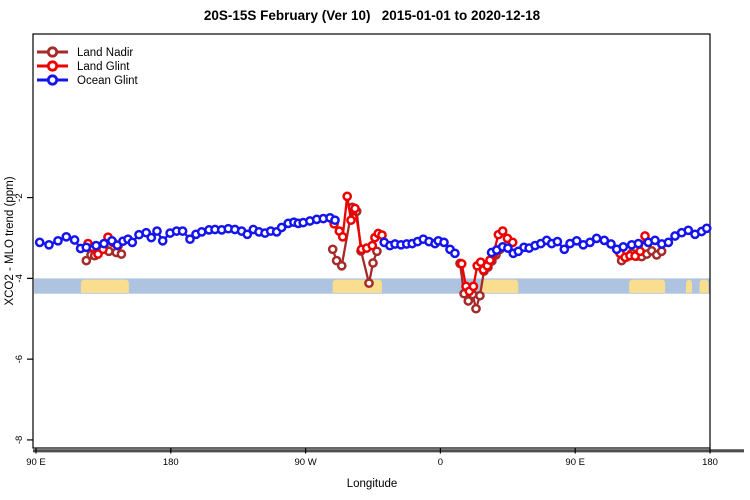 This screenshot has height=500, width=750. I want to click on legend-label: Ocean Glint, so click(108, 81).